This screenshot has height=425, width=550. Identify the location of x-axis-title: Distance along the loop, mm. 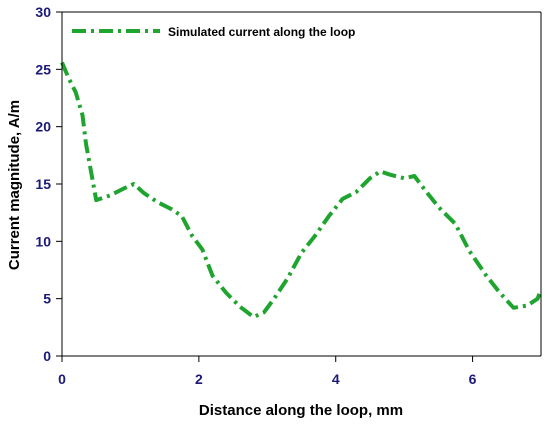
(301, 410).